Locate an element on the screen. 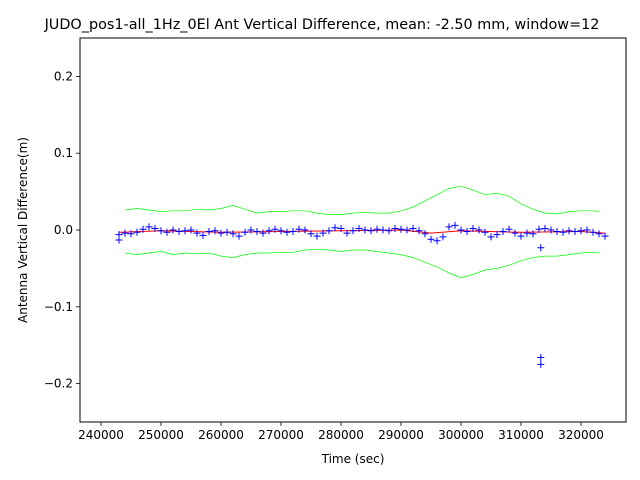 The image size is (640, 480). y-tick-label: −0.2 is located at coordinates (58, 384).